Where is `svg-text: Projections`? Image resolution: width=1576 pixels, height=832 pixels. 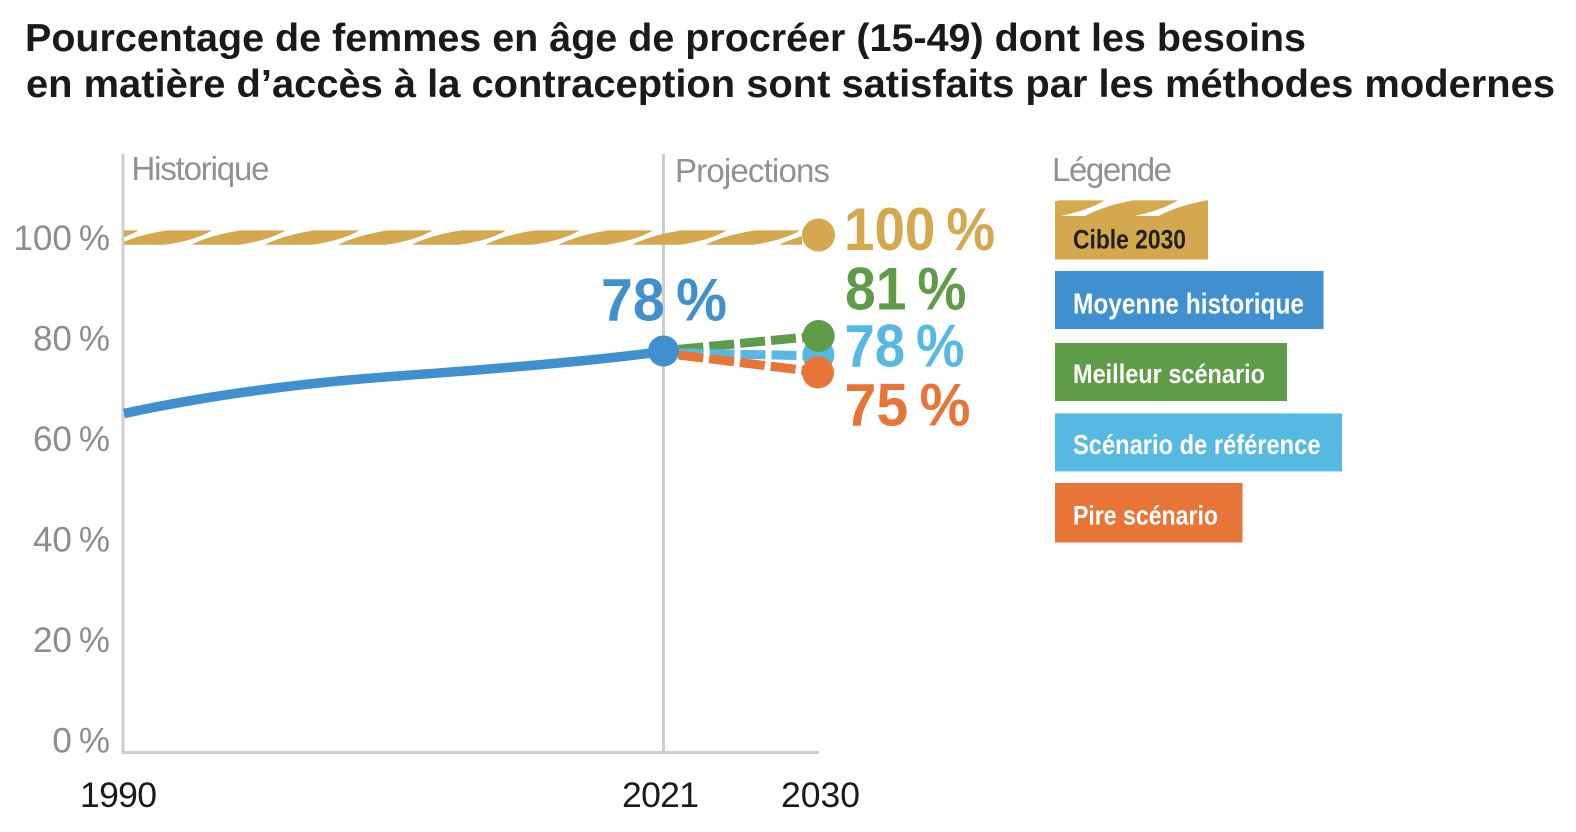 svg-text: Projections is located at coordinates (752, 170).